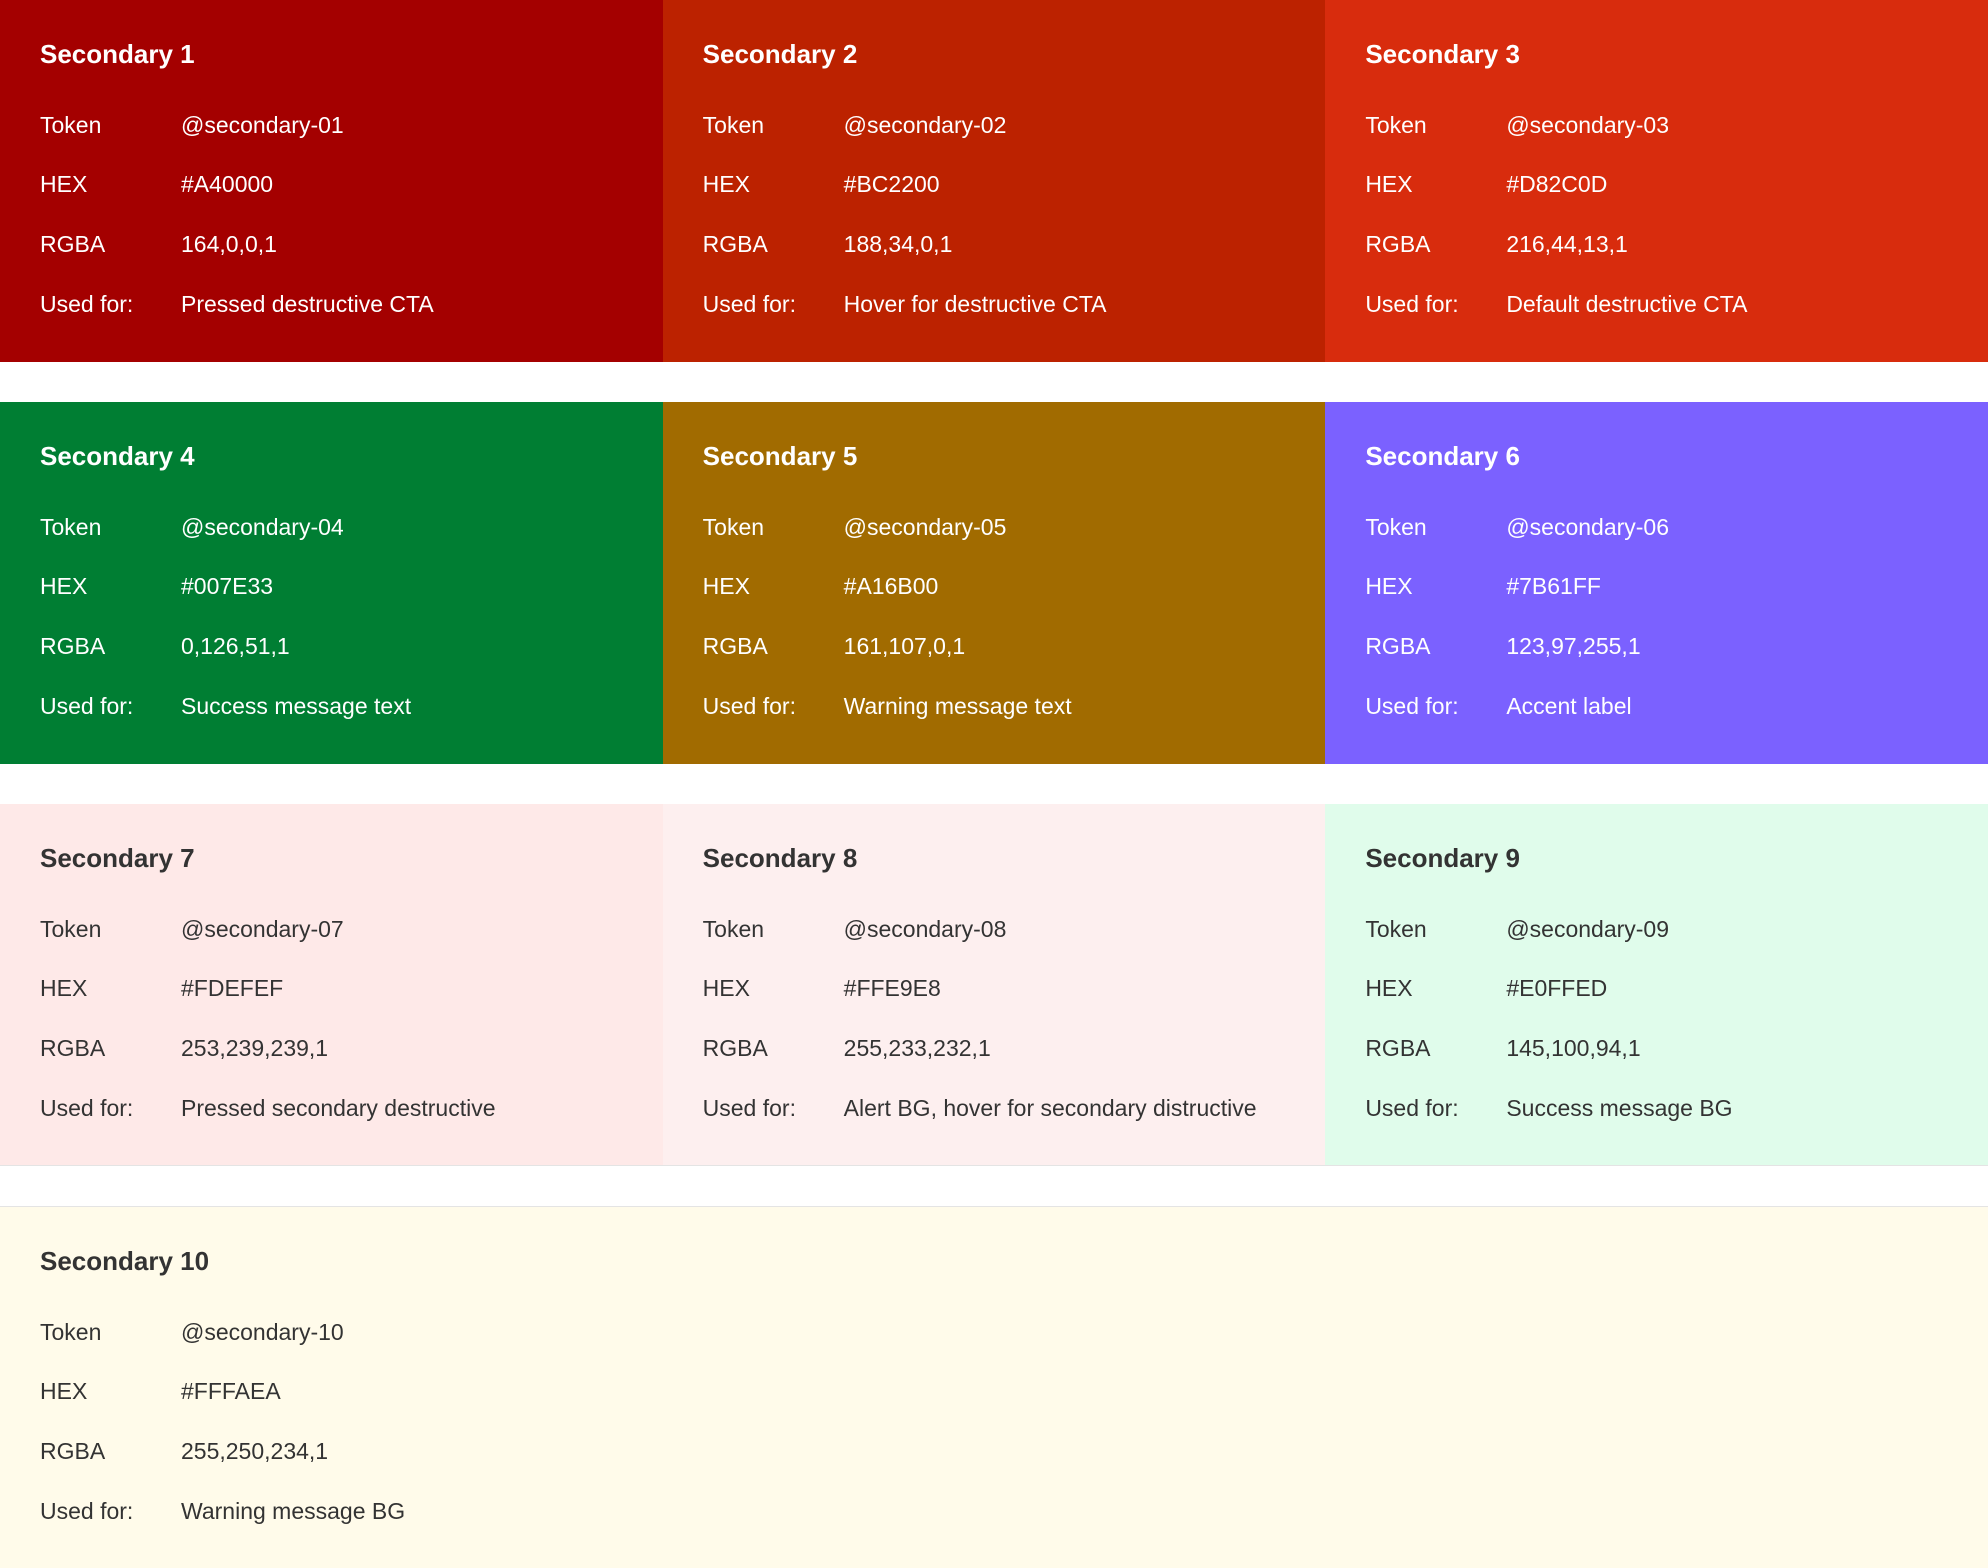 This screenshot has height=1568, width=1988. I want to click on hex-row: HEX #7B61FF, so click(1676, 587).